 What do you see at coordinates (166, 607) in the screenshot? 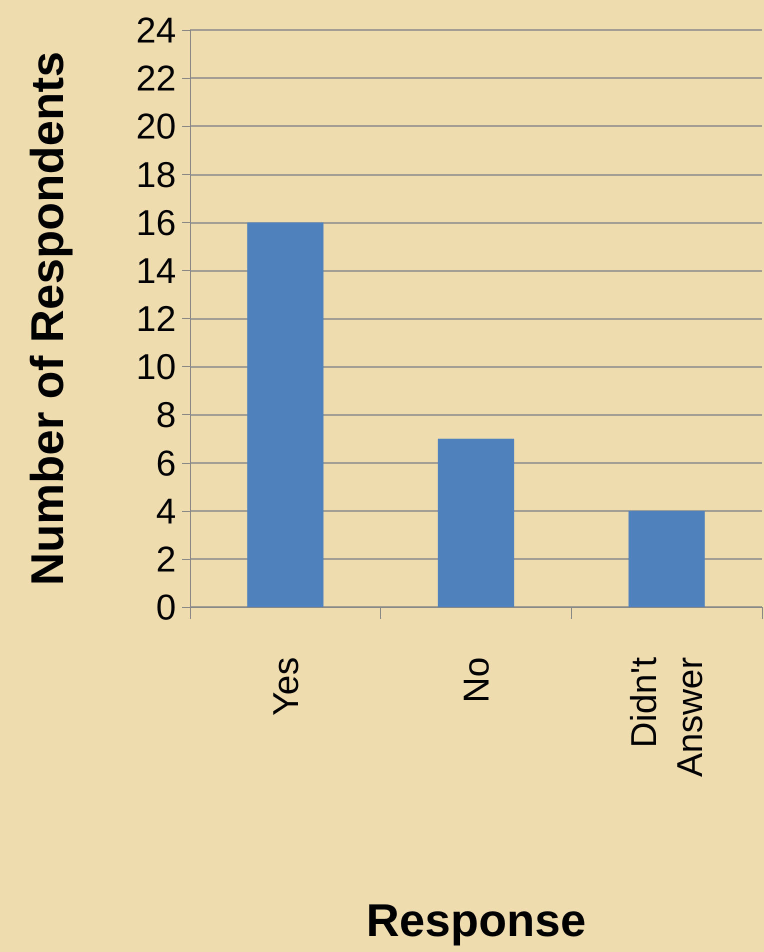
I see `y-tick-label: 0` at bounding box center [166, 607].